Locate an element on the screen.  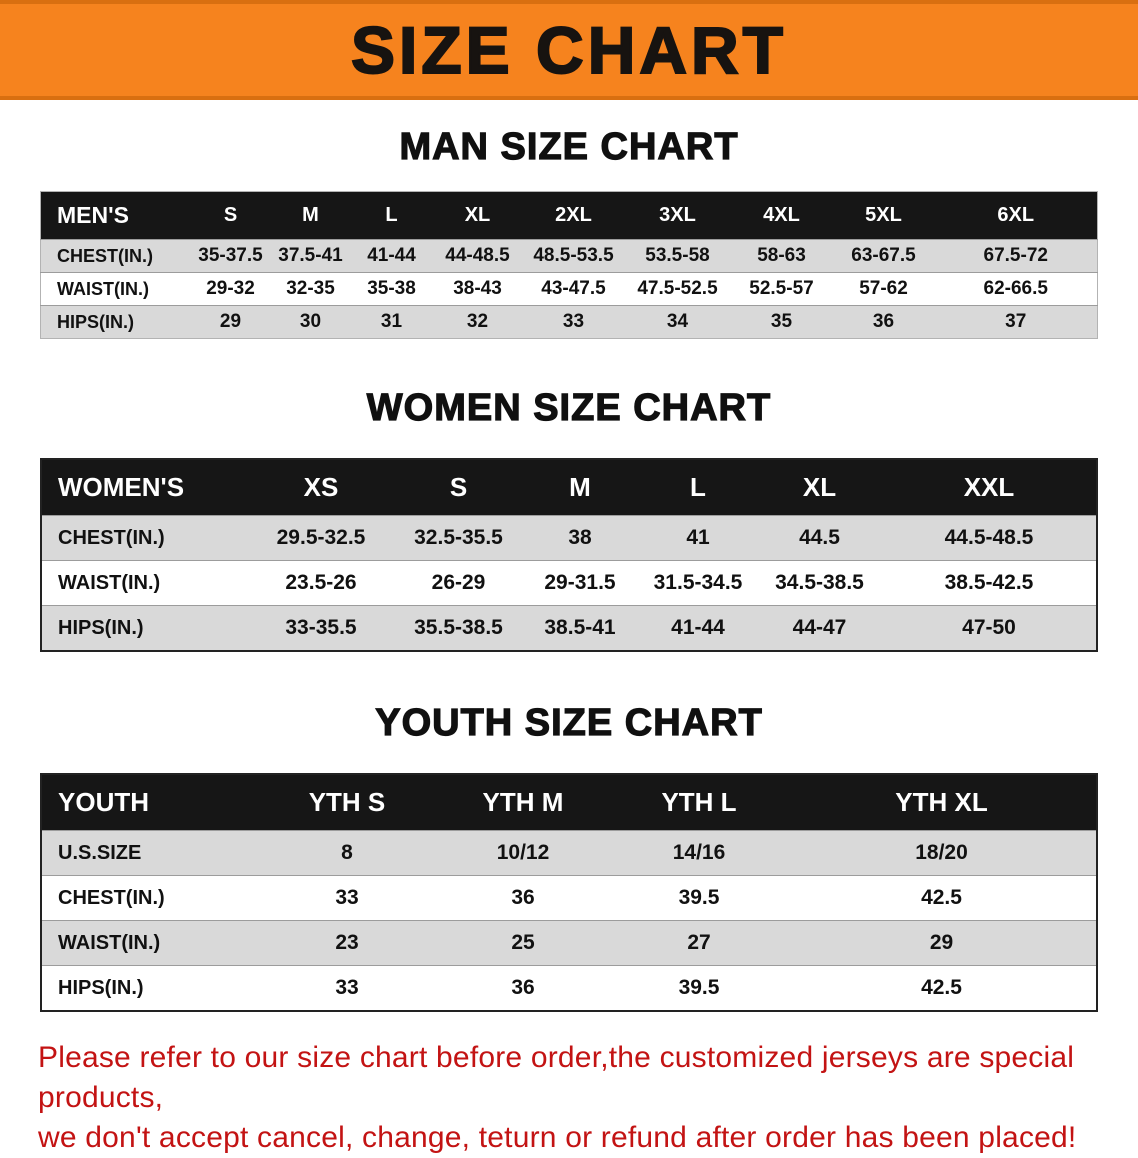
cell: 32 is located at coordinates (477, 322).